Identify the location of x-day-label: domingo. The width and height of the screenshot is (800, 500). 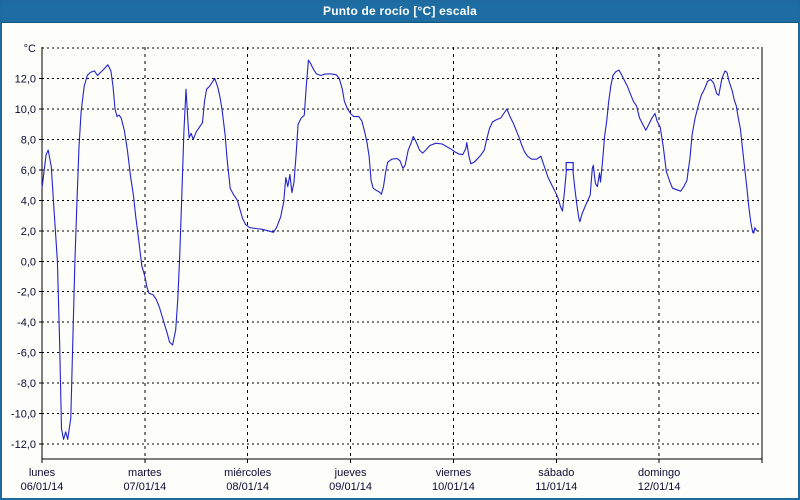
(659, 473).